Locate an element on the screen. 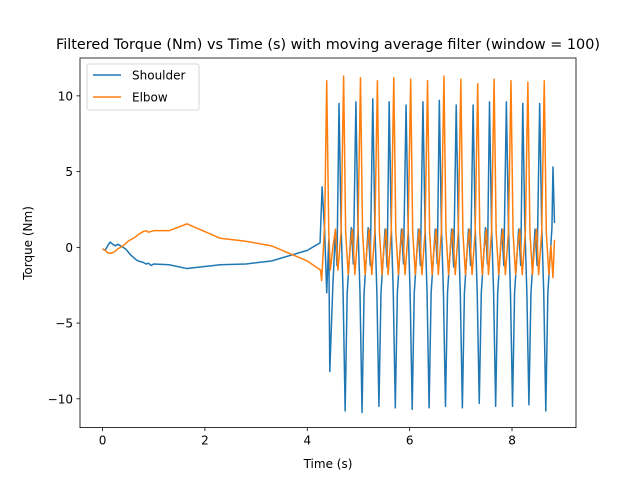 The height and width of the screenshot is (480, 640). legend-label-shoulder: Shoulder is located at coordinates (159, 76).